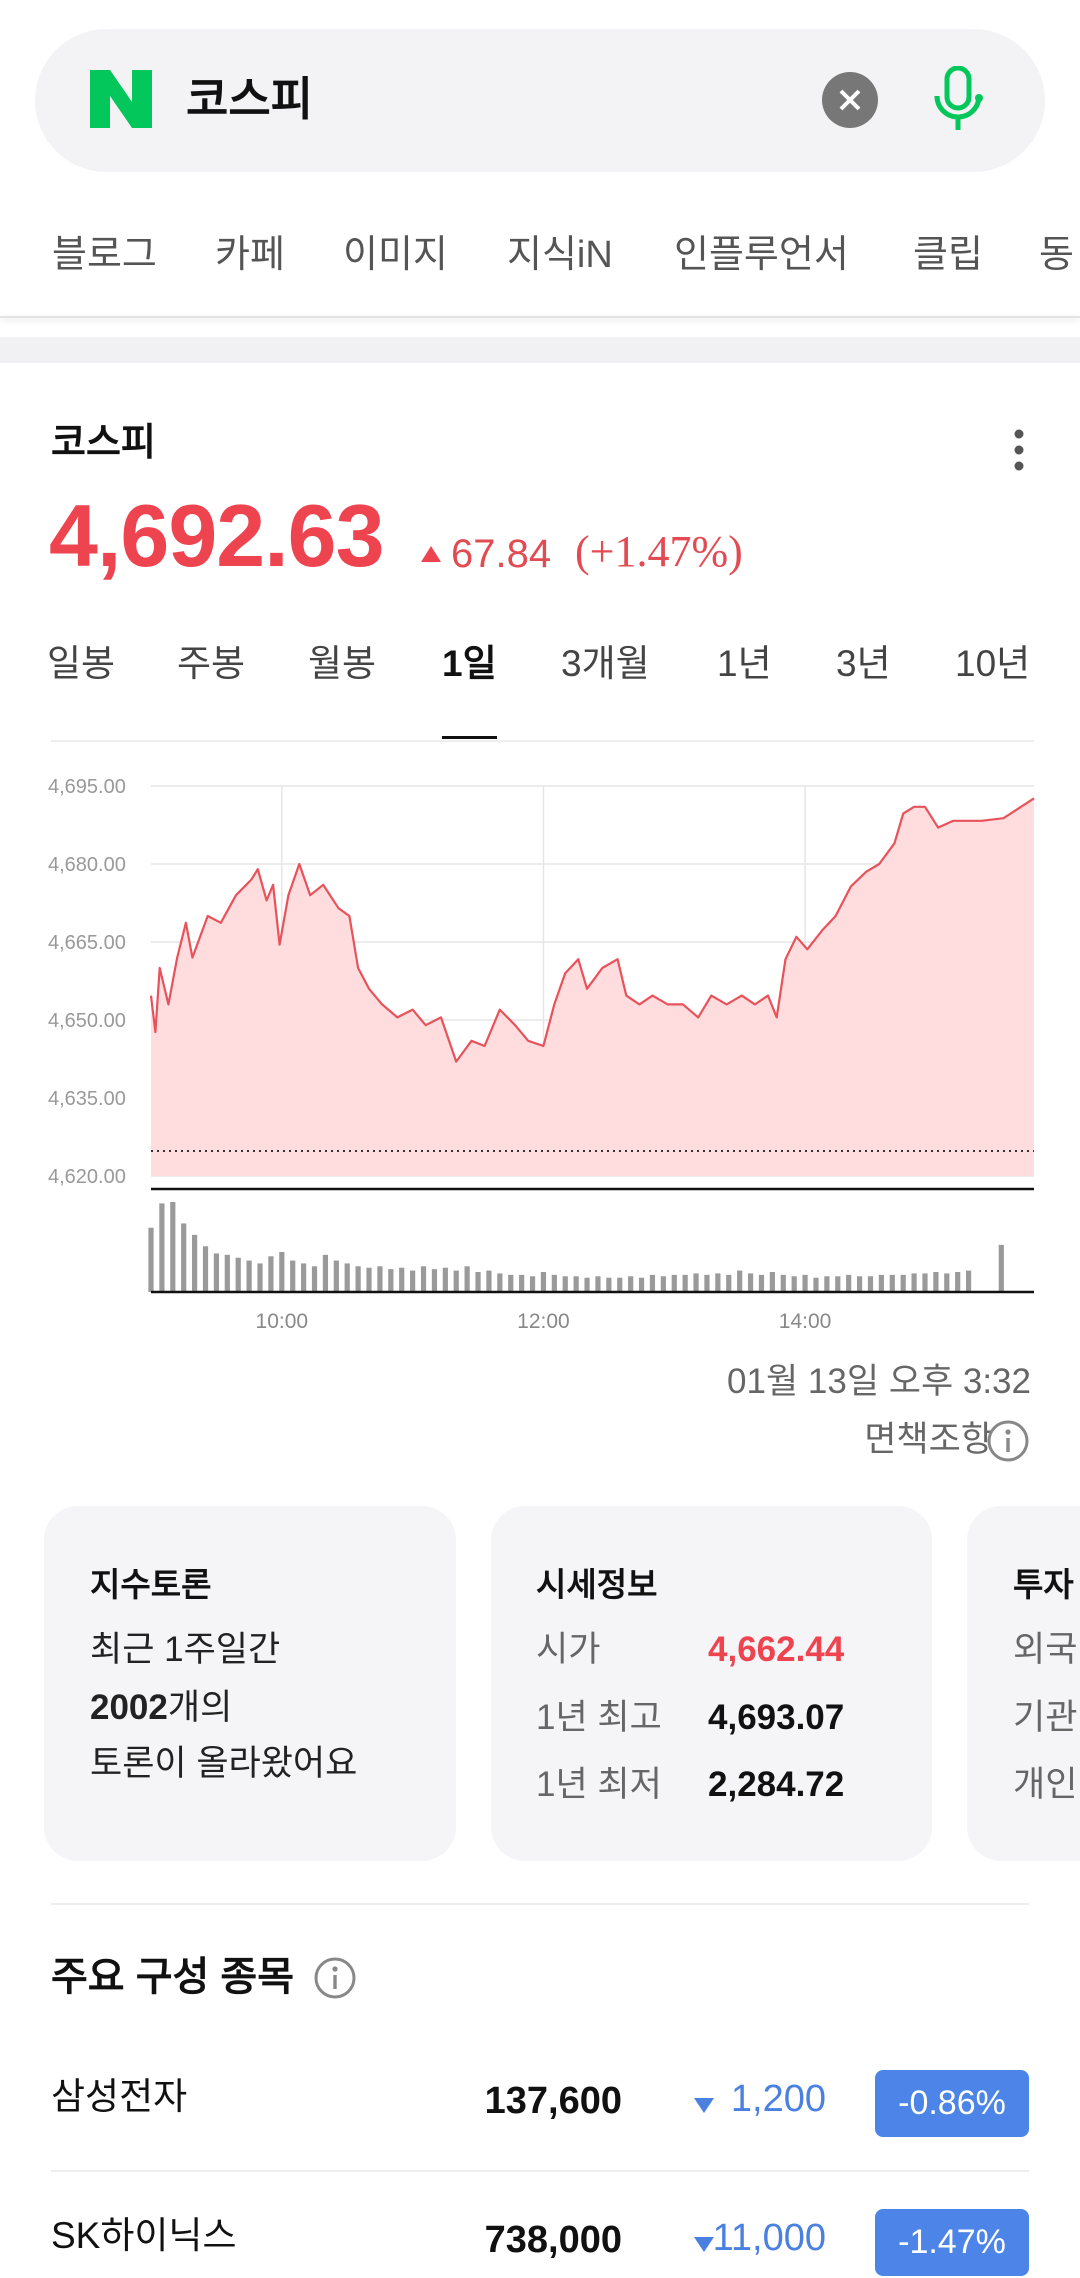  I want to click on stock-price: 738,000, so click(553, 2240).